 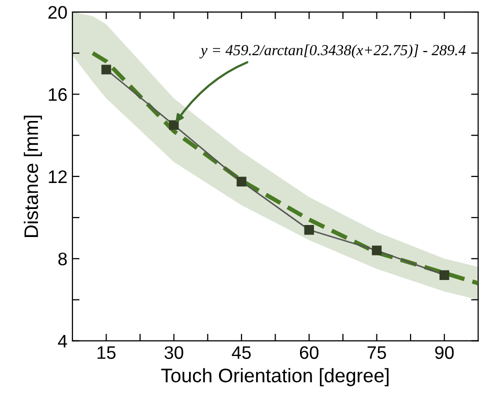 I want to click on y-tick-label: 8, so click(x=62, y=259).